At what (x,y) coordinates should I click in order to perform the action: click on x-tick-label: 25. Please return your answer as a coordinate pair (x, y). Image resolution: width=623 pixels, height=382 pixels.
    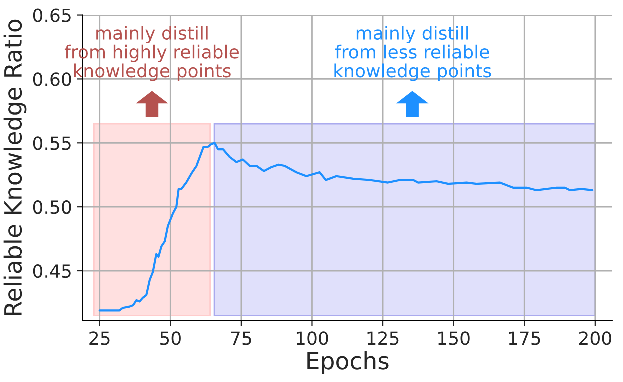
    Looking at the image, I should click on (100, 339).